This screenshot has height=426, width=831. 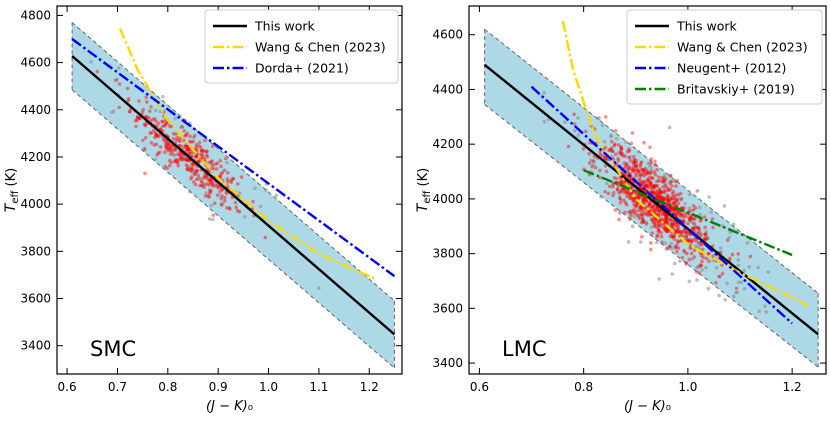 I want to click on legend-entry: This work, so click(x=285, y=26).